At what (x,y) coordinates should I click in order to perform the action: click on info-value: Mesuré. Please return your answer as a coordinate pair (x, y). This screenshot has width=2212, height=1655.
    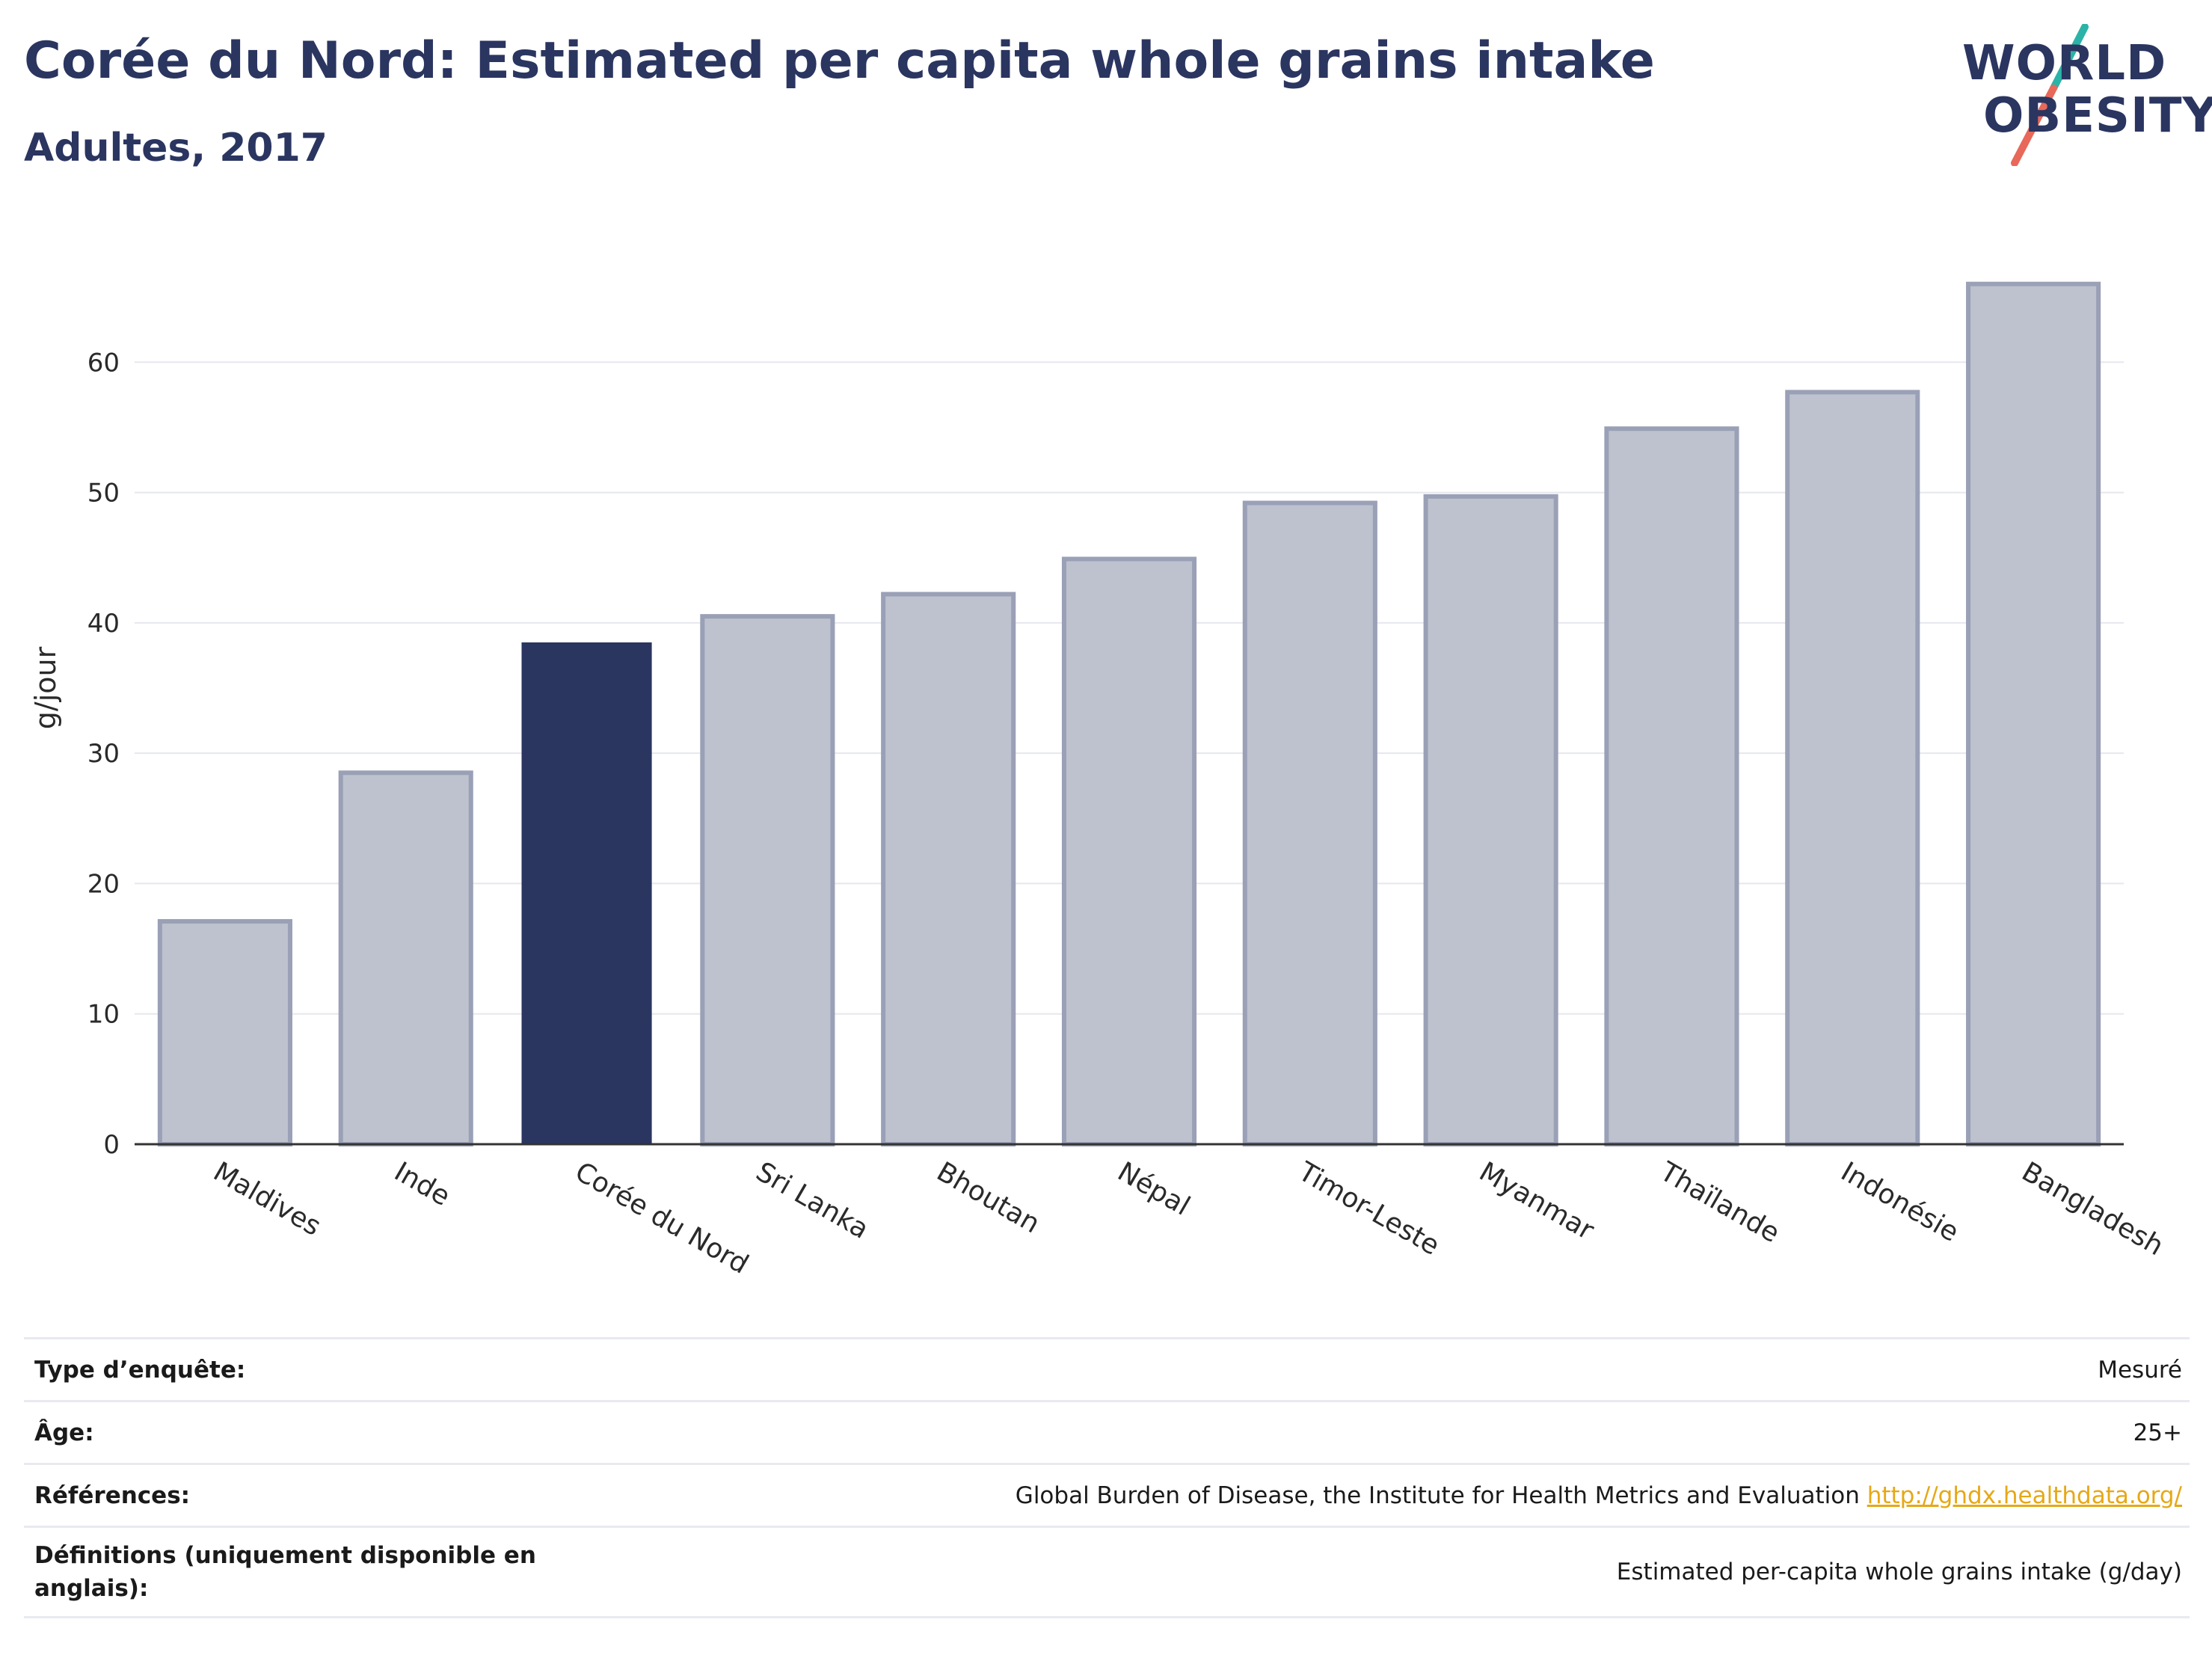
    Looking at the image, I should click on (2140, 1370).